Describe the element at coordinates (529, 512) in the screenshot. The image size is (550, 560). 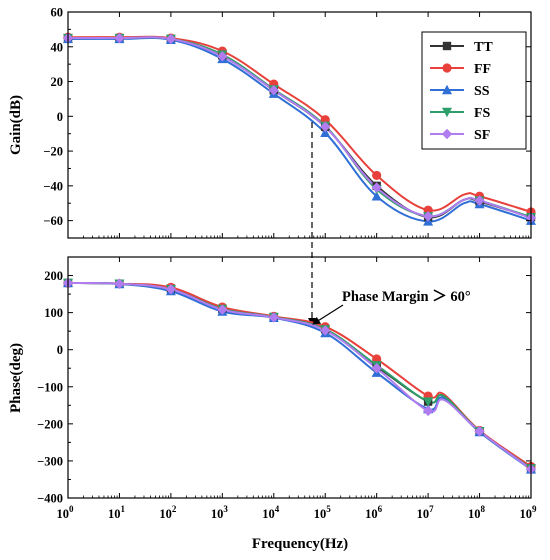
I see `xtick-label: 10⁹` at that location.